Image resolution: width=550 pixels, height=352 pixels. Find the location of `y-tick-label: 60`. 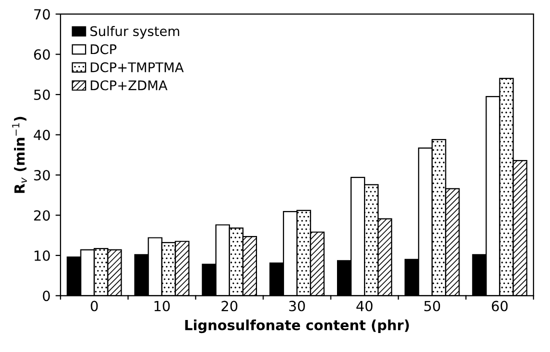

y-tick-label: 60 is located at coordinates (42, 54).